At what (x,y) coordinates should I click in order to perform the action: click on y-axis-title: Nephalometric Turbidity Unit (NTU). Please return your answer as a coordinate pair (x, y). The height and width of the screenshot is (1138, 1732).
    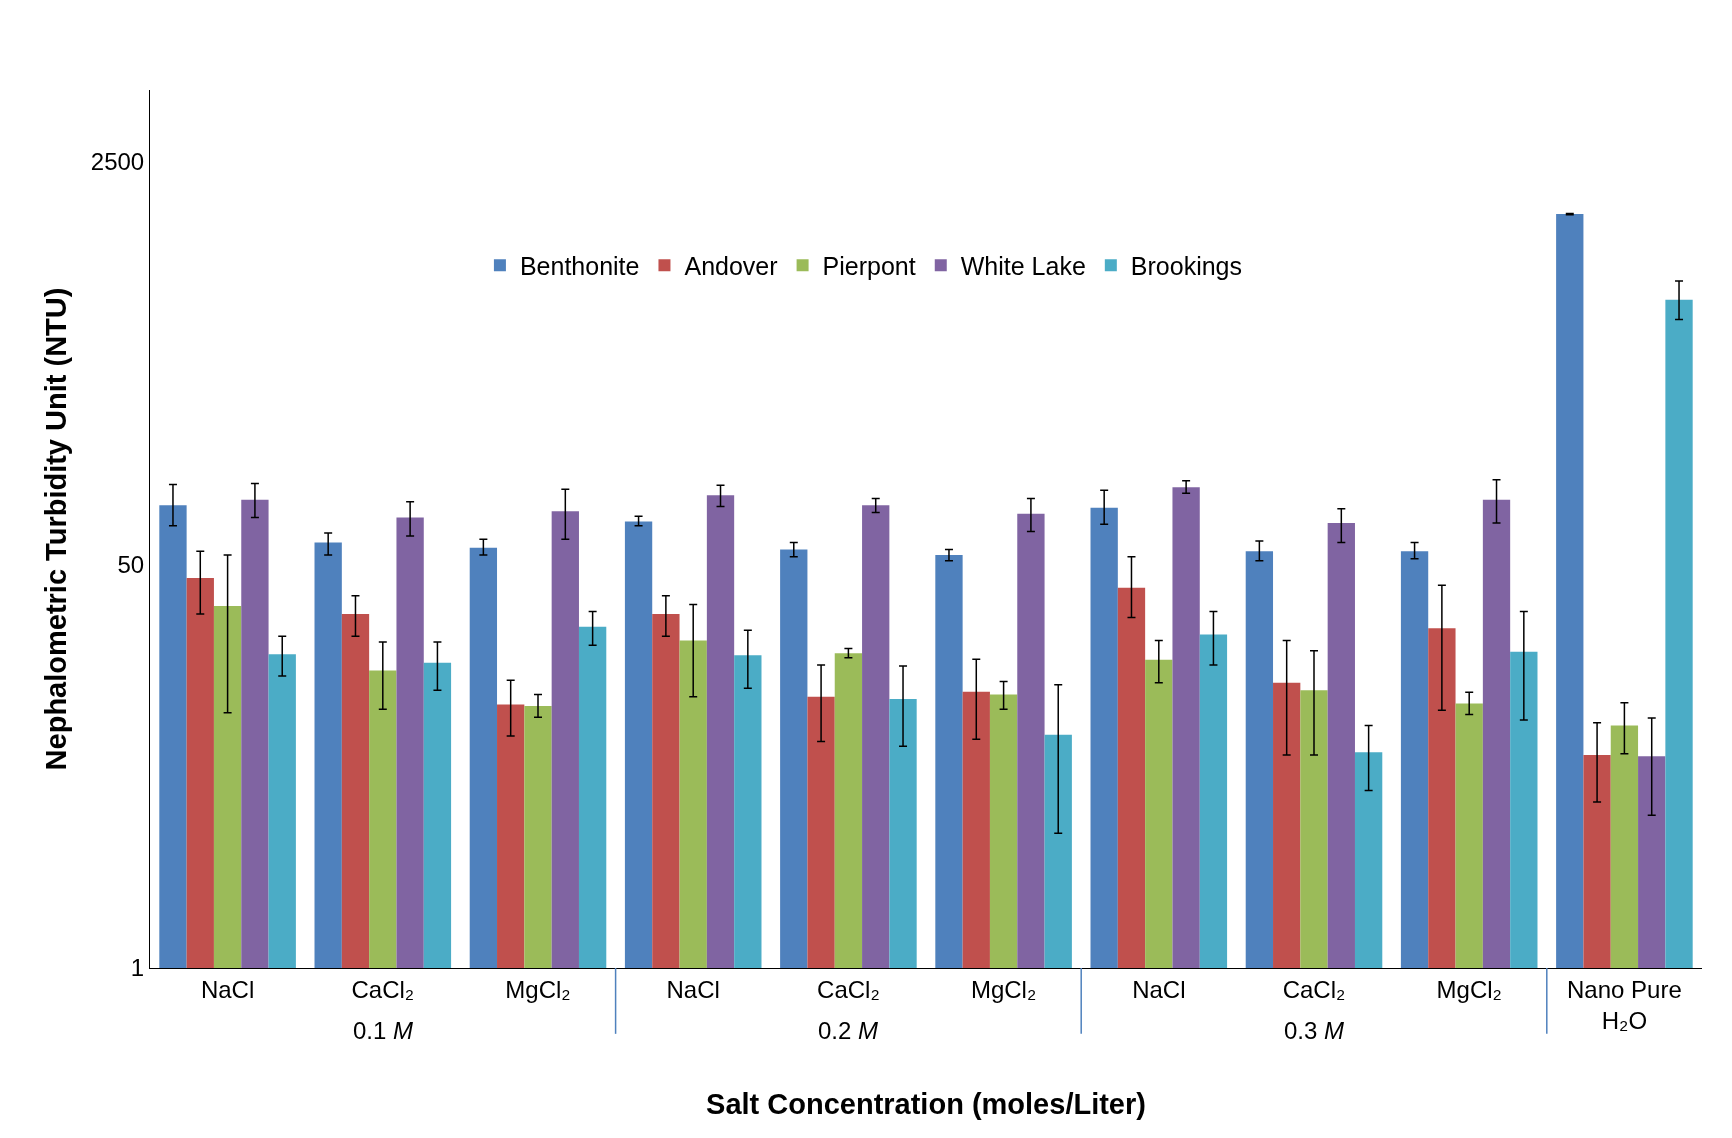
    Looking at the image, I should click on (56, 529).